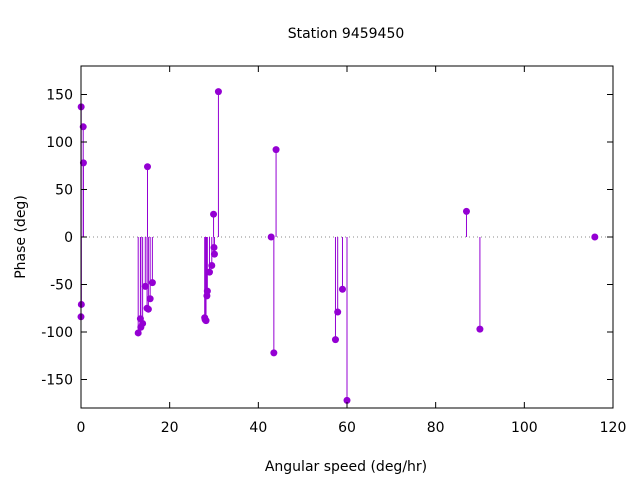  What do you see at coordinates (59, 96) in the screenshot?
I see `y-tick-label: 150` at bounding box center [59, 96].